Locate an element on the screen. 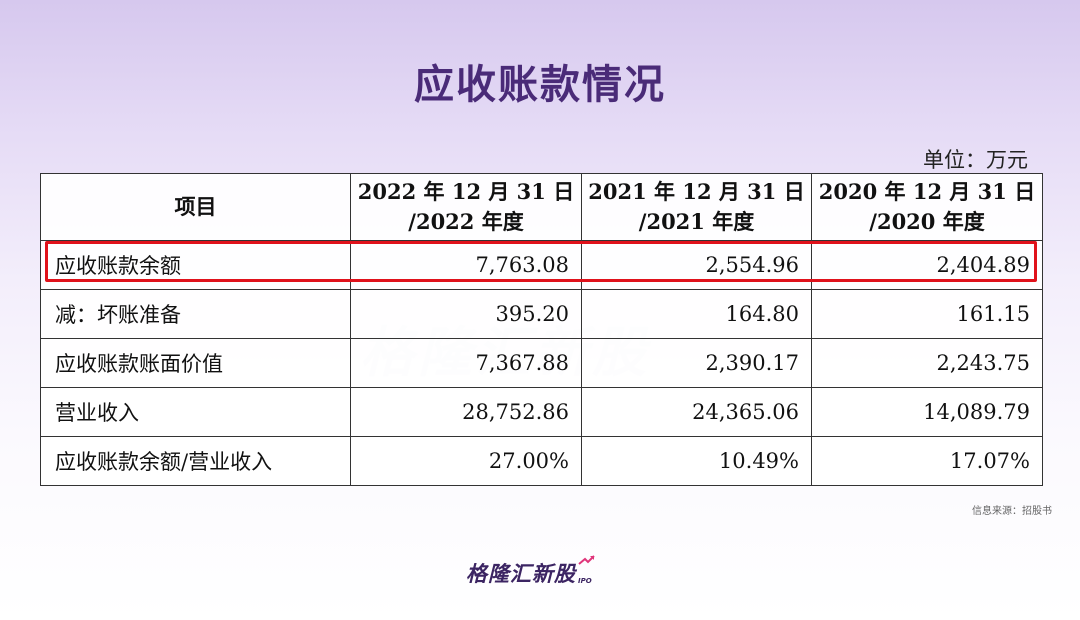 This screenshot has width=1080, height=620. header-2022: 2022 年 12 月 31 日 /2022 年度 is located at coordinates (466, 207).